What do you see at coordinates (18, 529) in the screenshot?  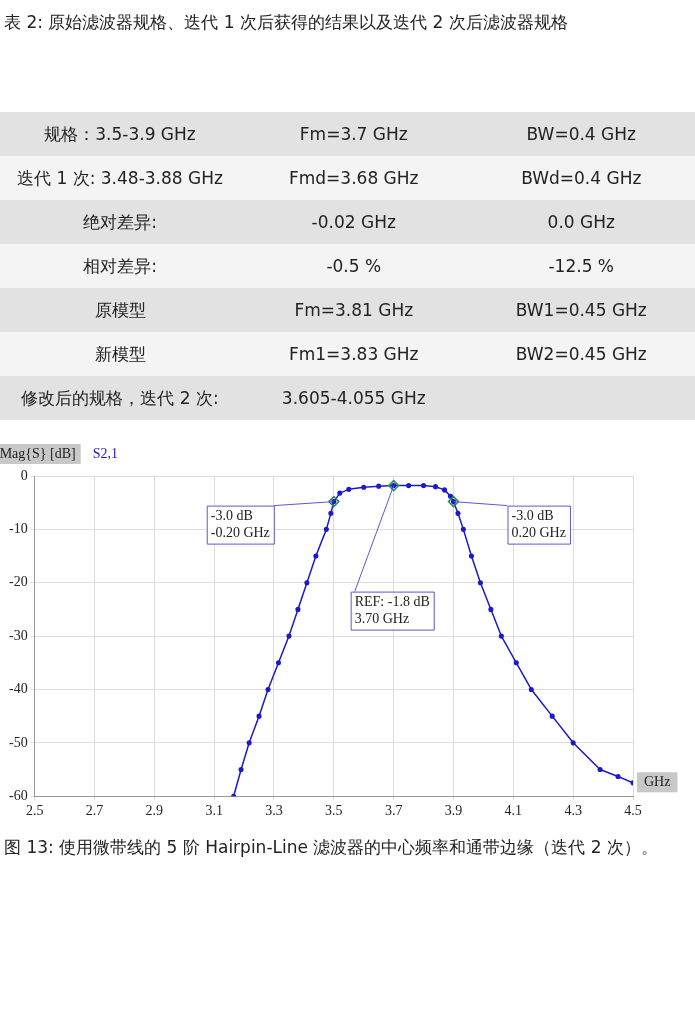 I see `y-tick-label: -10` at bounding box center [18, 529].